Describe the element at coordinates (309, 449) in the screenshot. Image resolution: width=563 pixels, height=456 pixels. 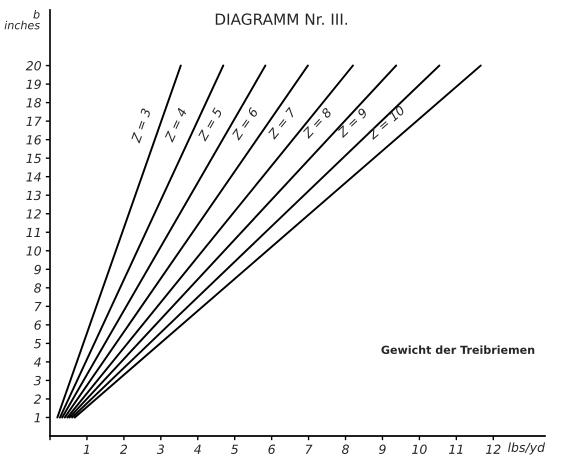
I see `x-tick-label: 7` at that location.